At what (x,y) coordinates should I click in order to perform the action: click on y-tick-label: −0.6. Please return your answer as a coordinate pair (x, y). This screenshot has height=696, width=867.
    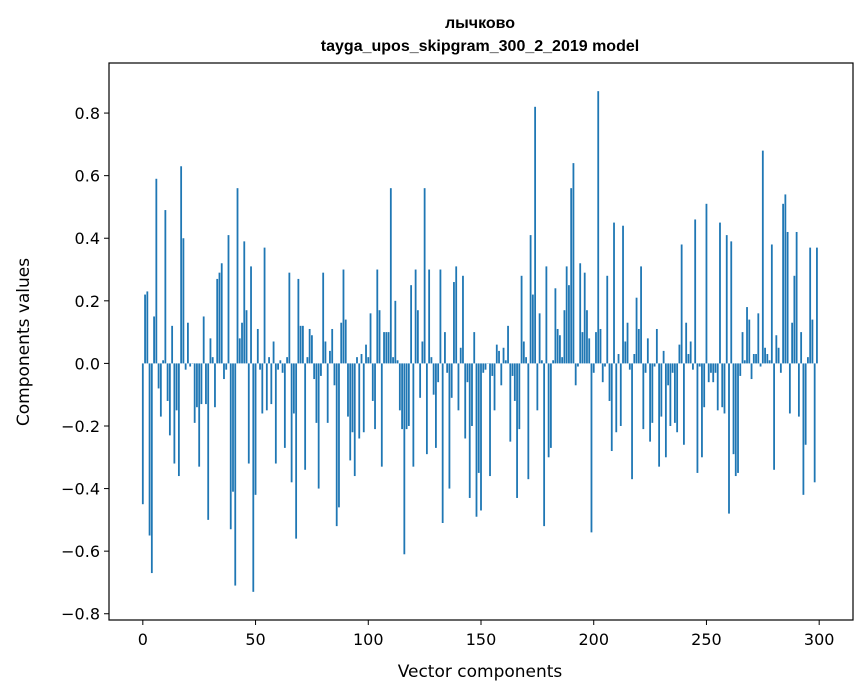
    Looking at the image, I should click on (80, 551).